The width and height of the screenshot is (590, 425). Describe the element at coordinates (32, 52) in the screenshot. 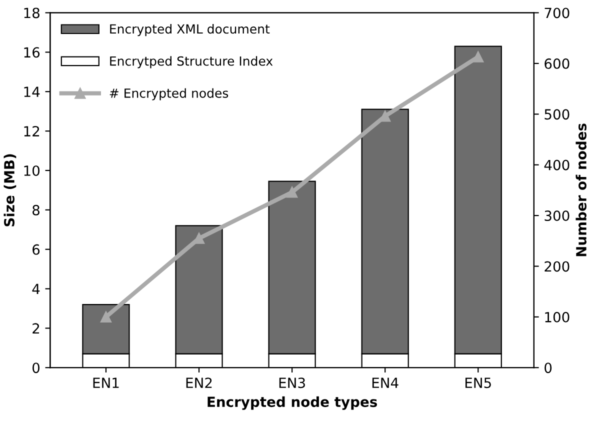

I see `y-tick-label: 16` at that location.